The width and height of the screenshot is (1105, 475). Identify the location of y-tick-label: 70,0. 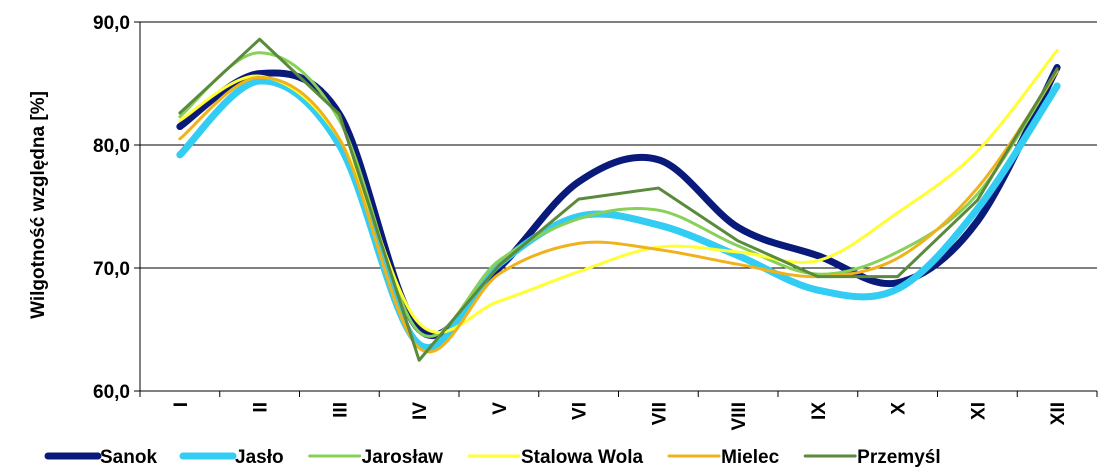
(111, 269).